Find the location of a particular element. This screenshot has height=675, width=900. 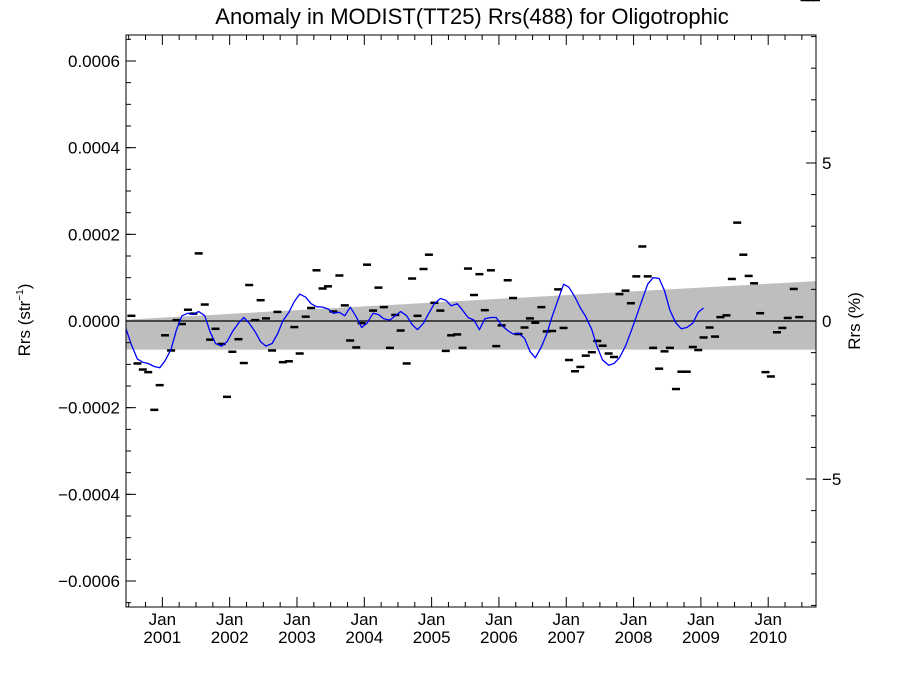

x-tick-label-month-5: Jan is located at coordinates (498, 619).